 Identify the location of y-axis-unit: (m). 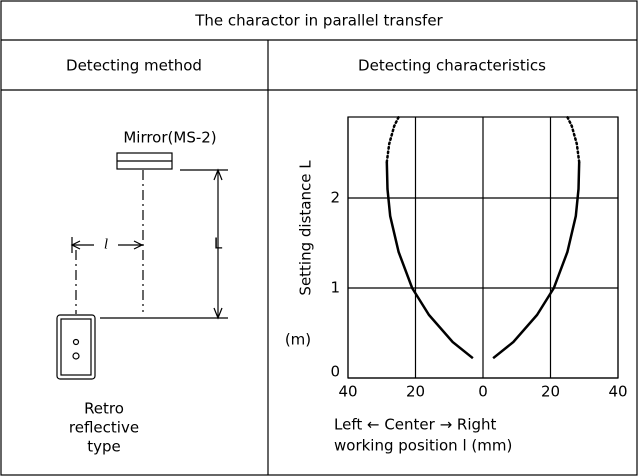
(298, 340).